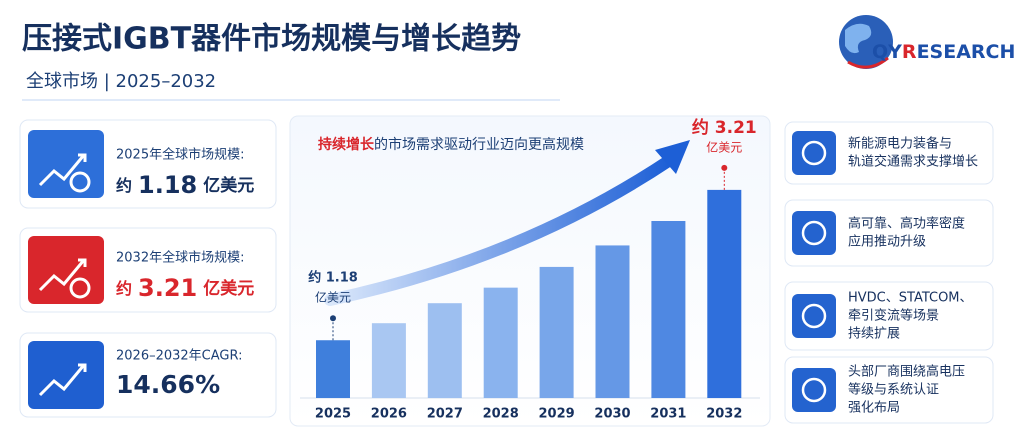 The image size is (1015, 436). I want to click on chart-annotation: 持续增长的市场需求驱动行业迈向更高规模, so click(451, 144).